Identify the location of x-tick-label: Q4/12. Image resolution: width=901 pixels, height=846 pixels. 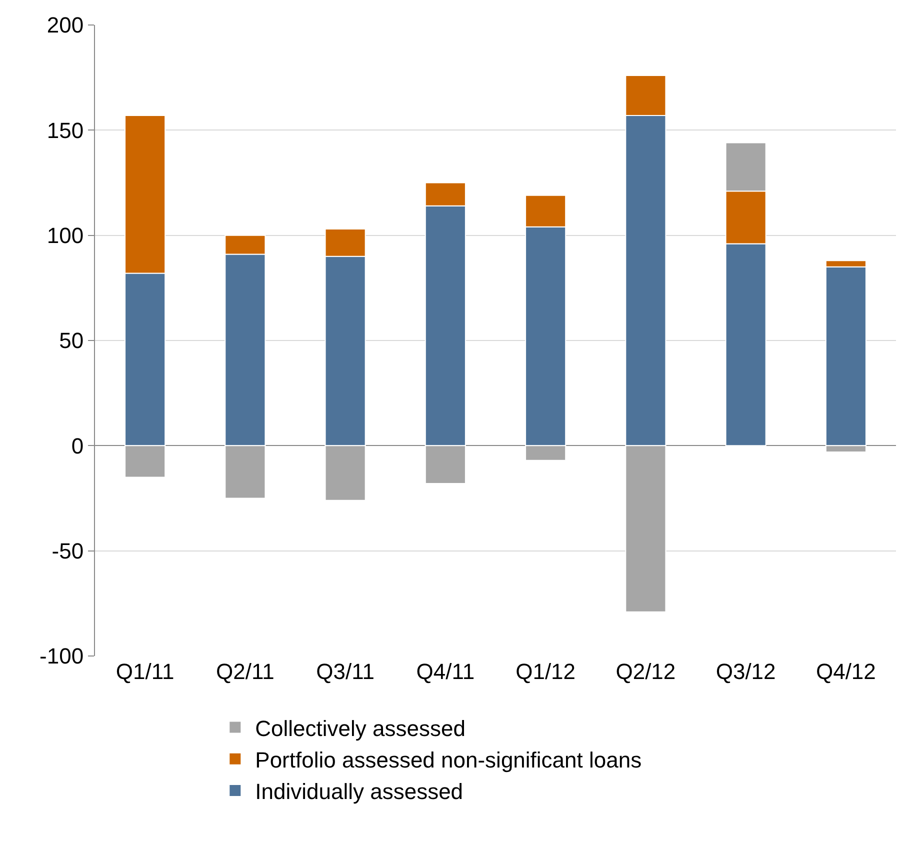
(846, 671).